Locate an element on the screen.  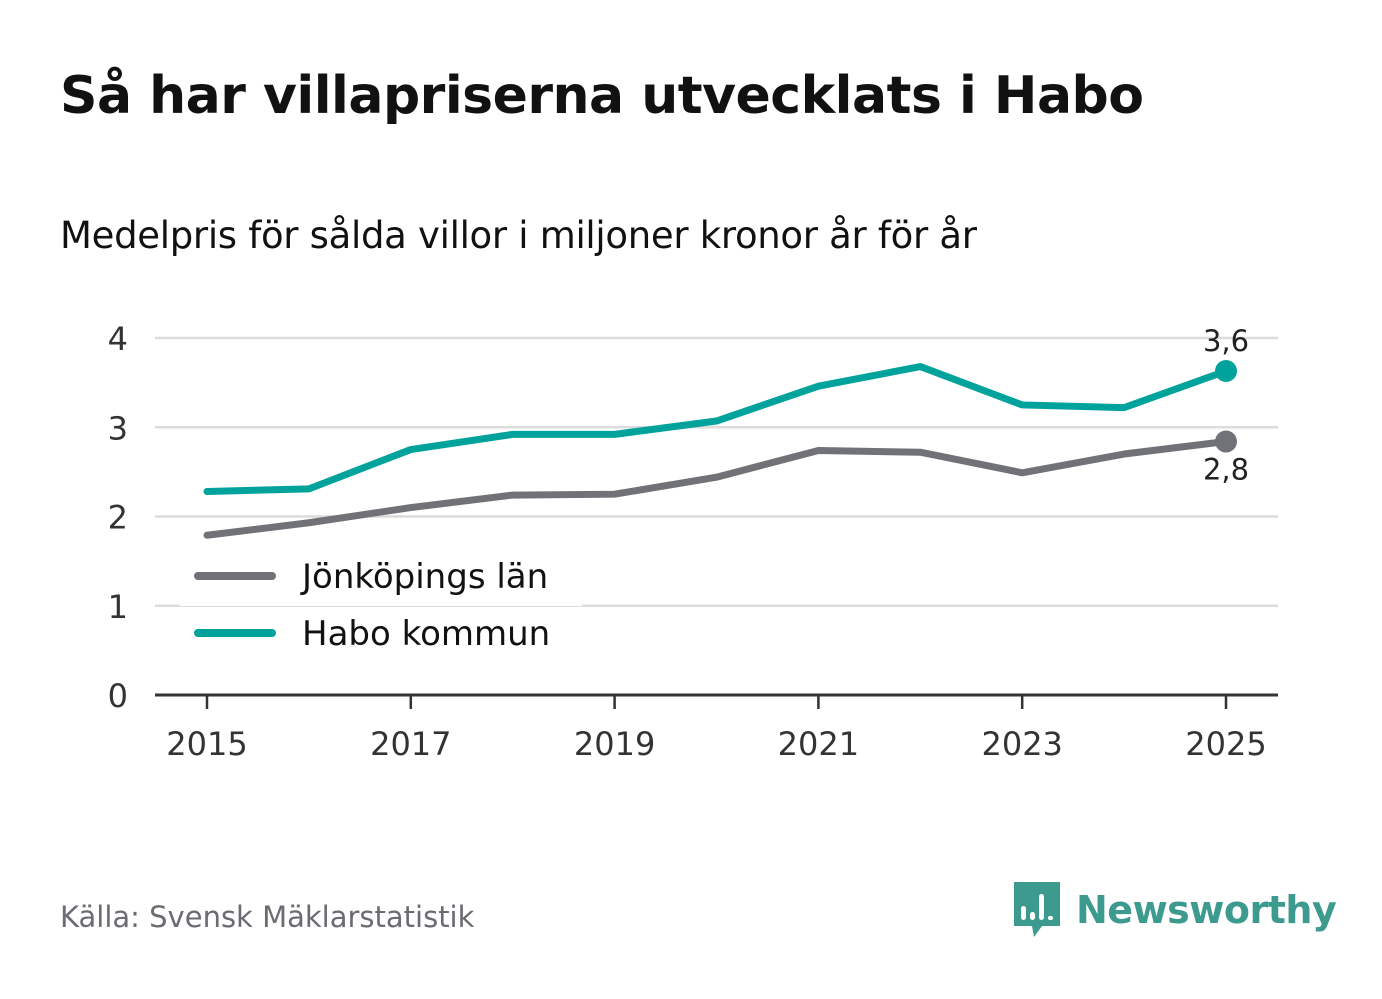
brand-name: Newsworthy is located at coordinates (1206, 910).